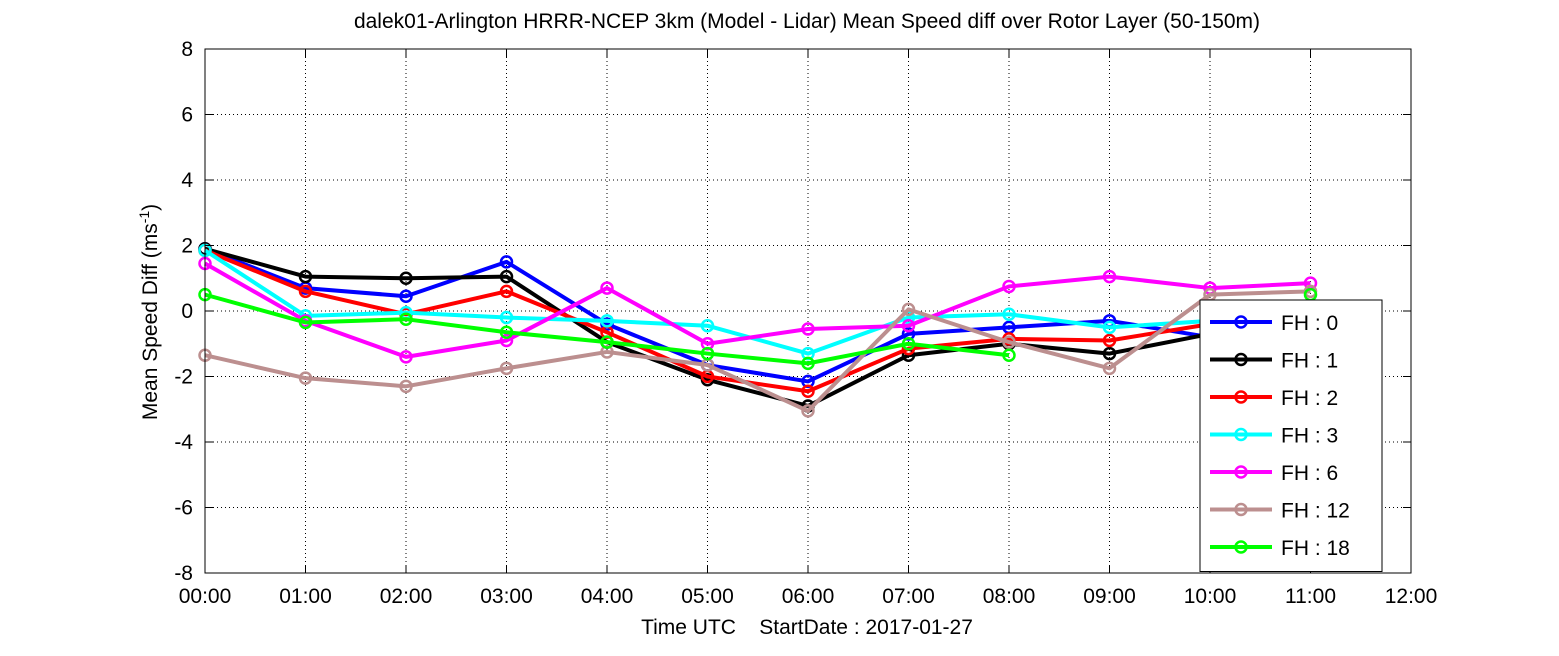  Describe the element at coordinates (183, 508) in the screenshot. I see `y-tick-label: -6` at that location.